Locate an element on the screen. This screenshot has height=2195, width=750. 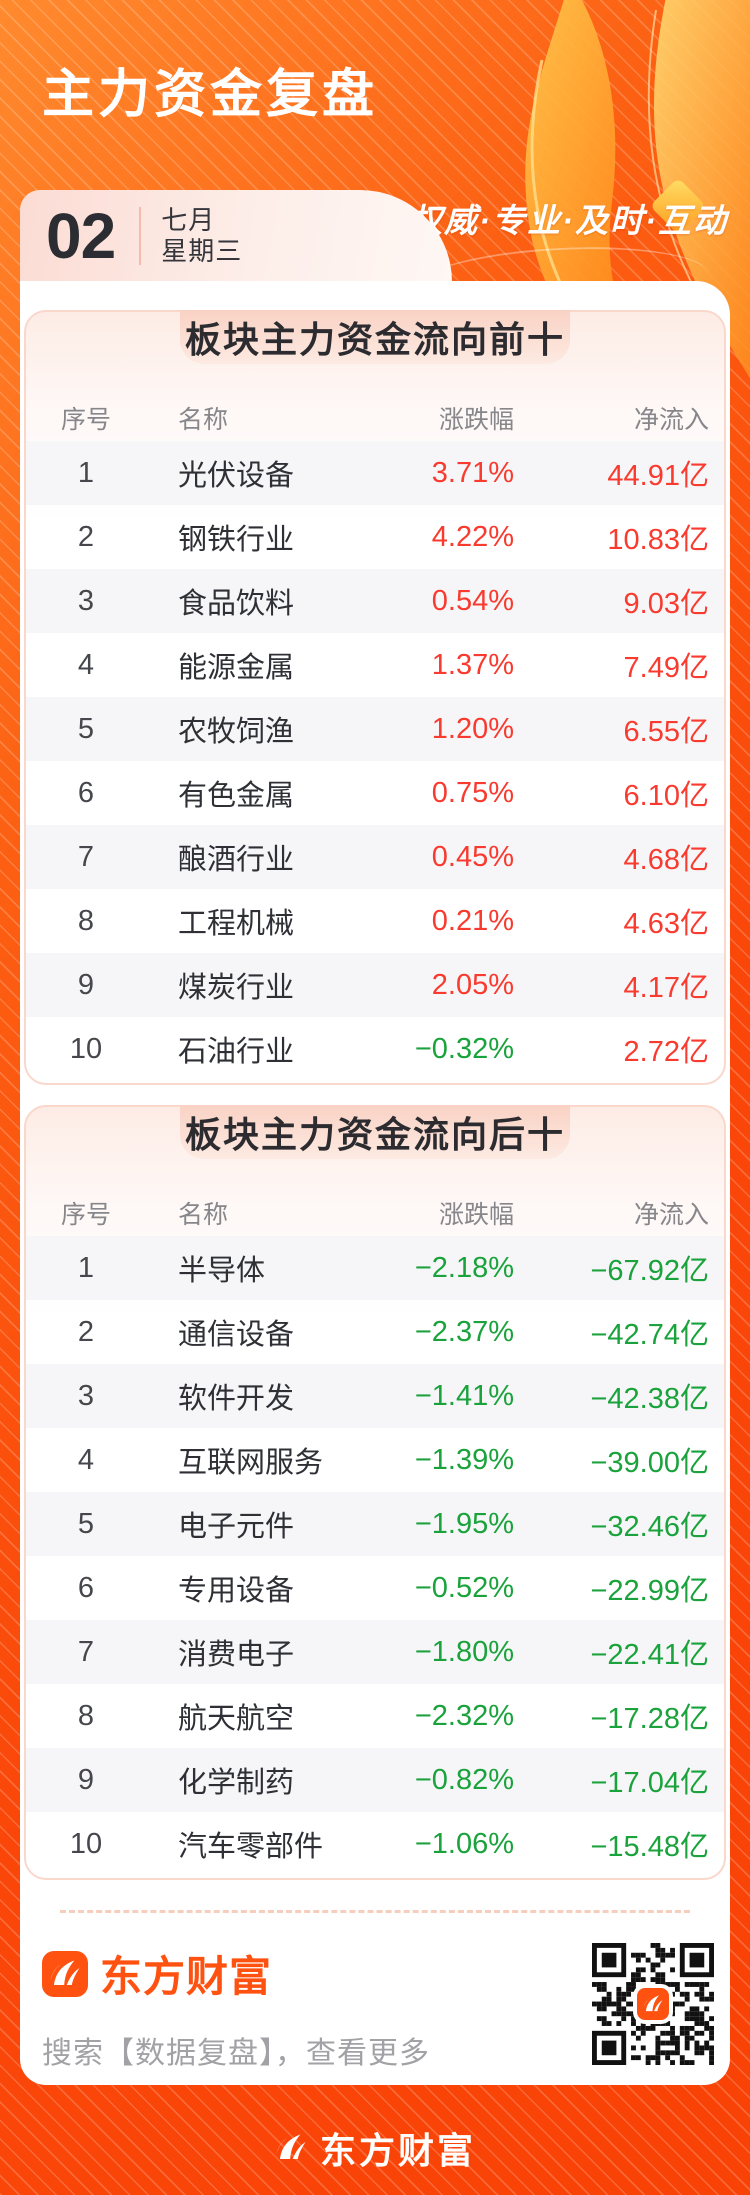
sector-name: 航天航空 is located at coordinates (236, 1719).